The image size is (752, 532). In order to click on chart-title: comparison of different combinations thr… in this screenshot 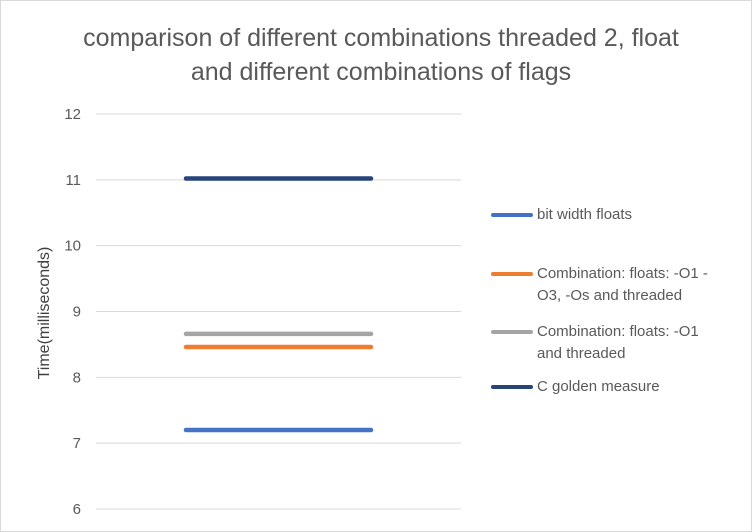, I will do `click(381, 55)`.